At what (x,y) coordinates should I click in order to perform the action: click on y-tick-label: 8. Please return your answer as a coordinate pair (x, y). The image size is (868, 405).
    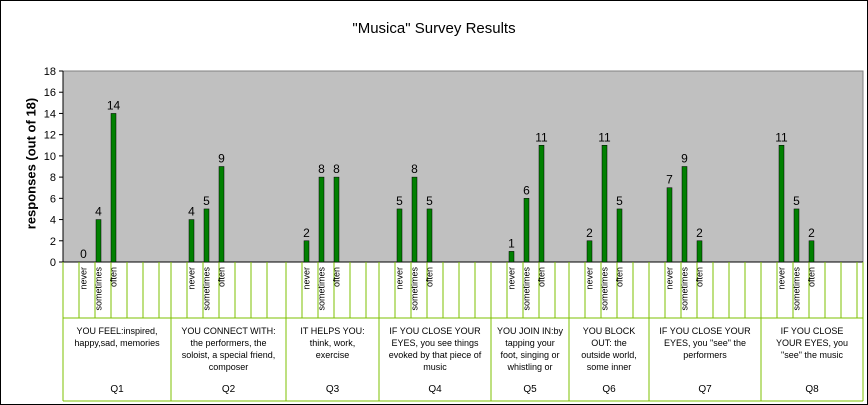
    Looking at the image, I should click on (53, 178).